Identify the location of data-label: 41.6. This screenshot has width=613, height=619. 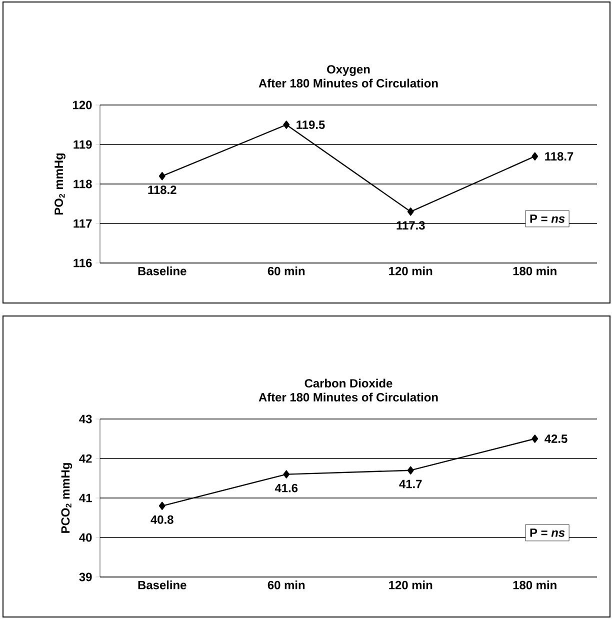
(286, 488).